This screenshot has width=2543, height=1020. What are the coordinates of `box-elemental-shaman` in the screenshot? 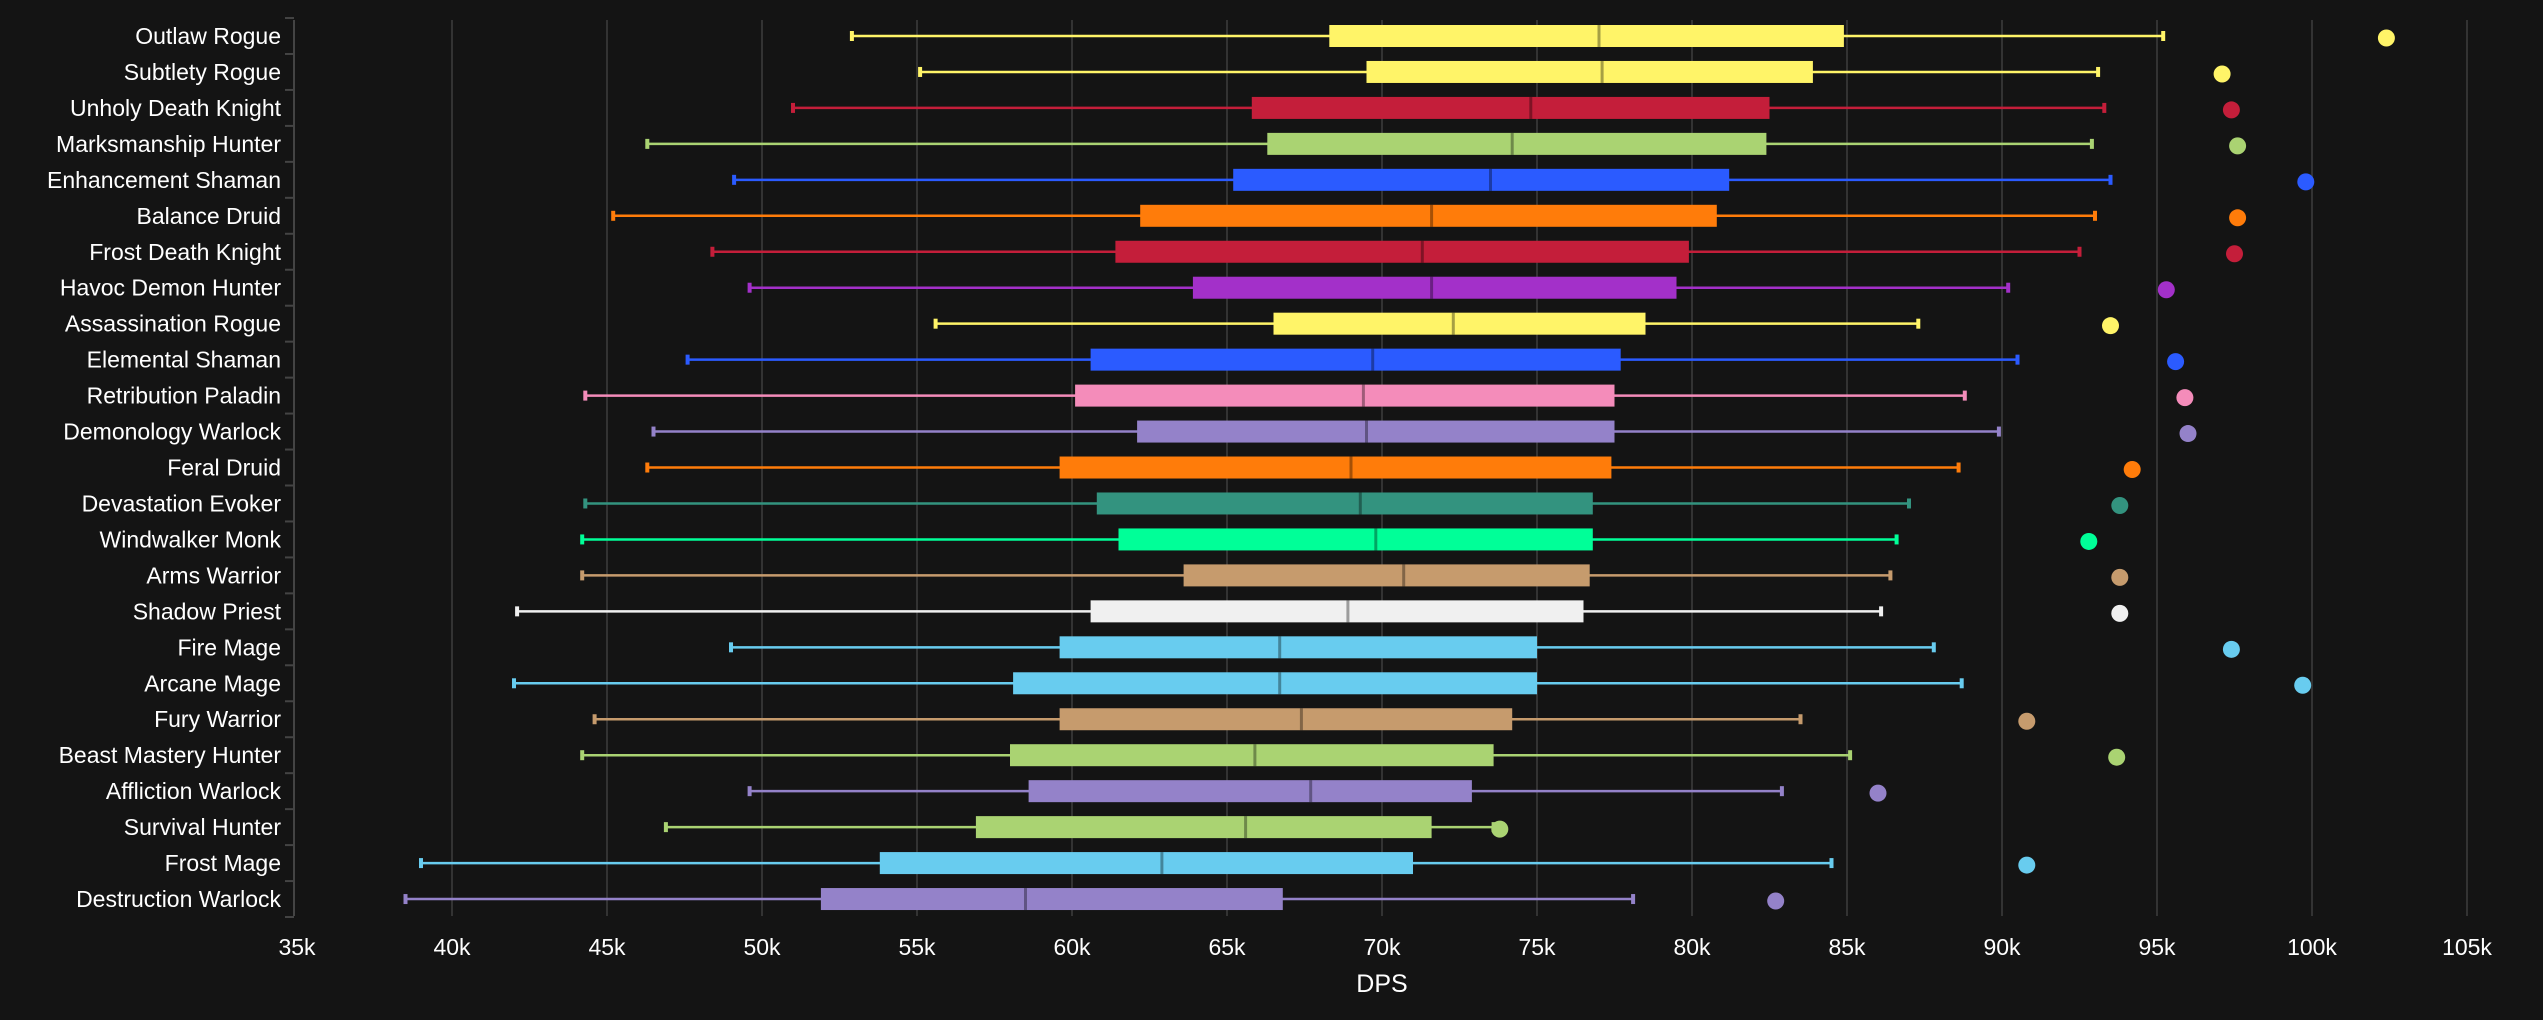 It's located at (1435, 359).